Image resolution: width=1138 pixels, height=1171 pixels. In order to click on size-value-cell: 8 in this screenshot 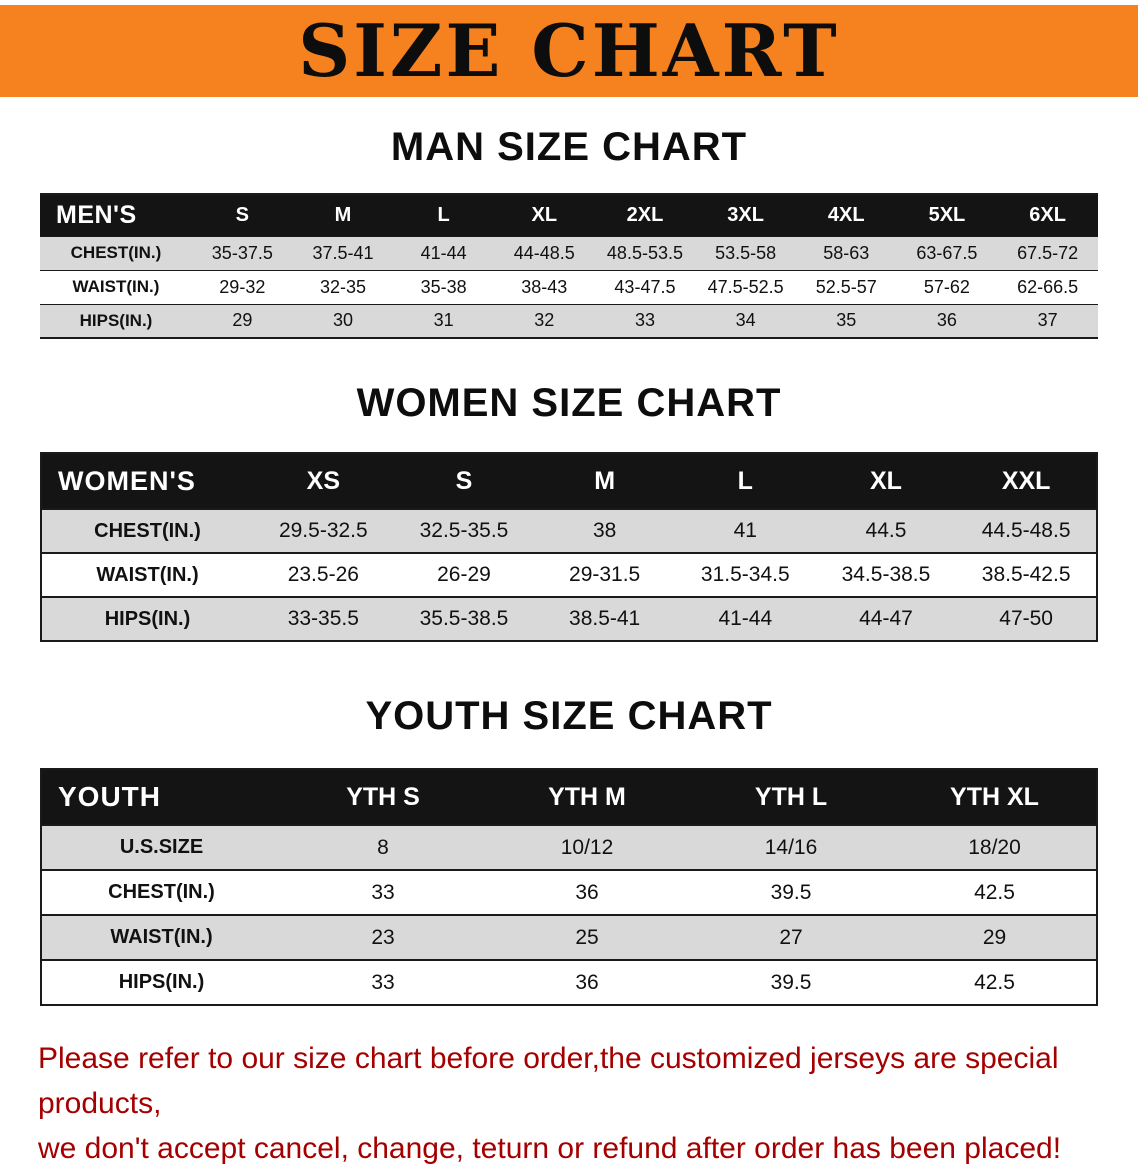, I will do `click(383, 847)`.